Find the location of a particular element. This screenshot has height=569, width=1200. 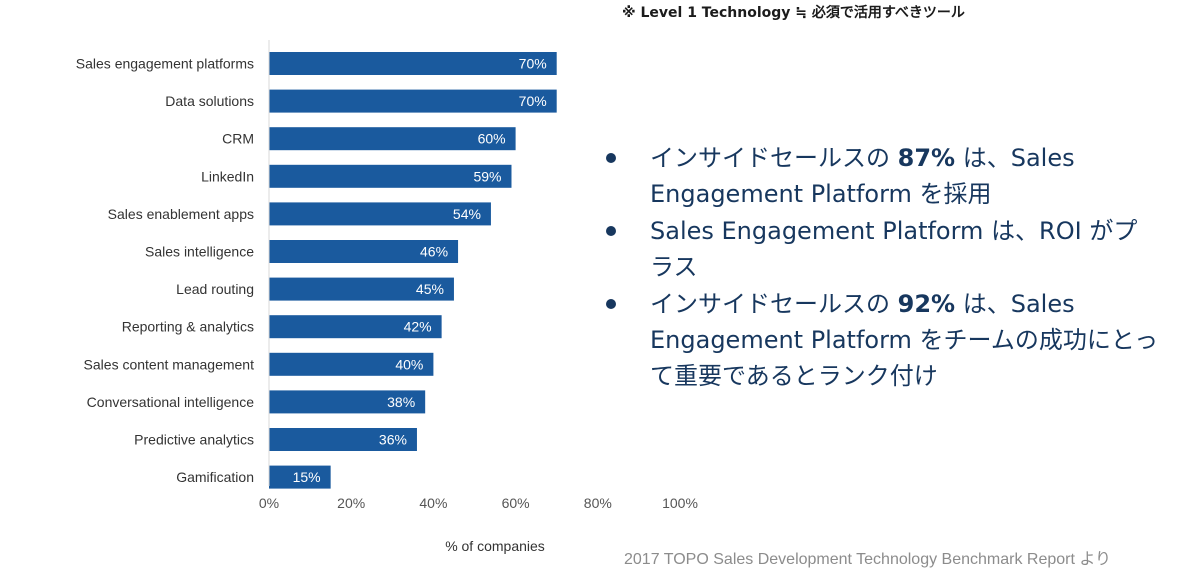

bar-value-label: 54% is located at coordinates (467, 214).